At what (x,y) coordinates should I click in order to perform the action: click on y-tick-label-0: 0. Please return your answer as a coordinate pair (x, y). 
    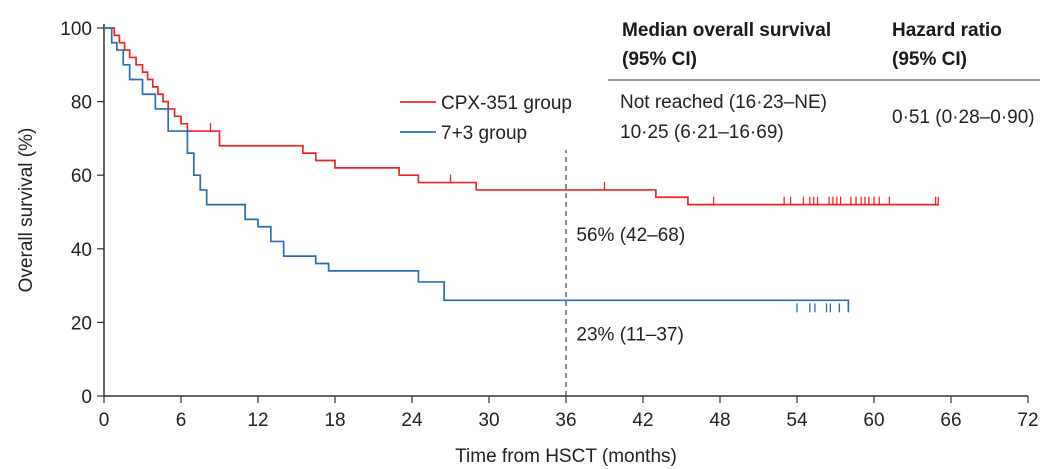
    Looking at the image, I should click on (86, 397).